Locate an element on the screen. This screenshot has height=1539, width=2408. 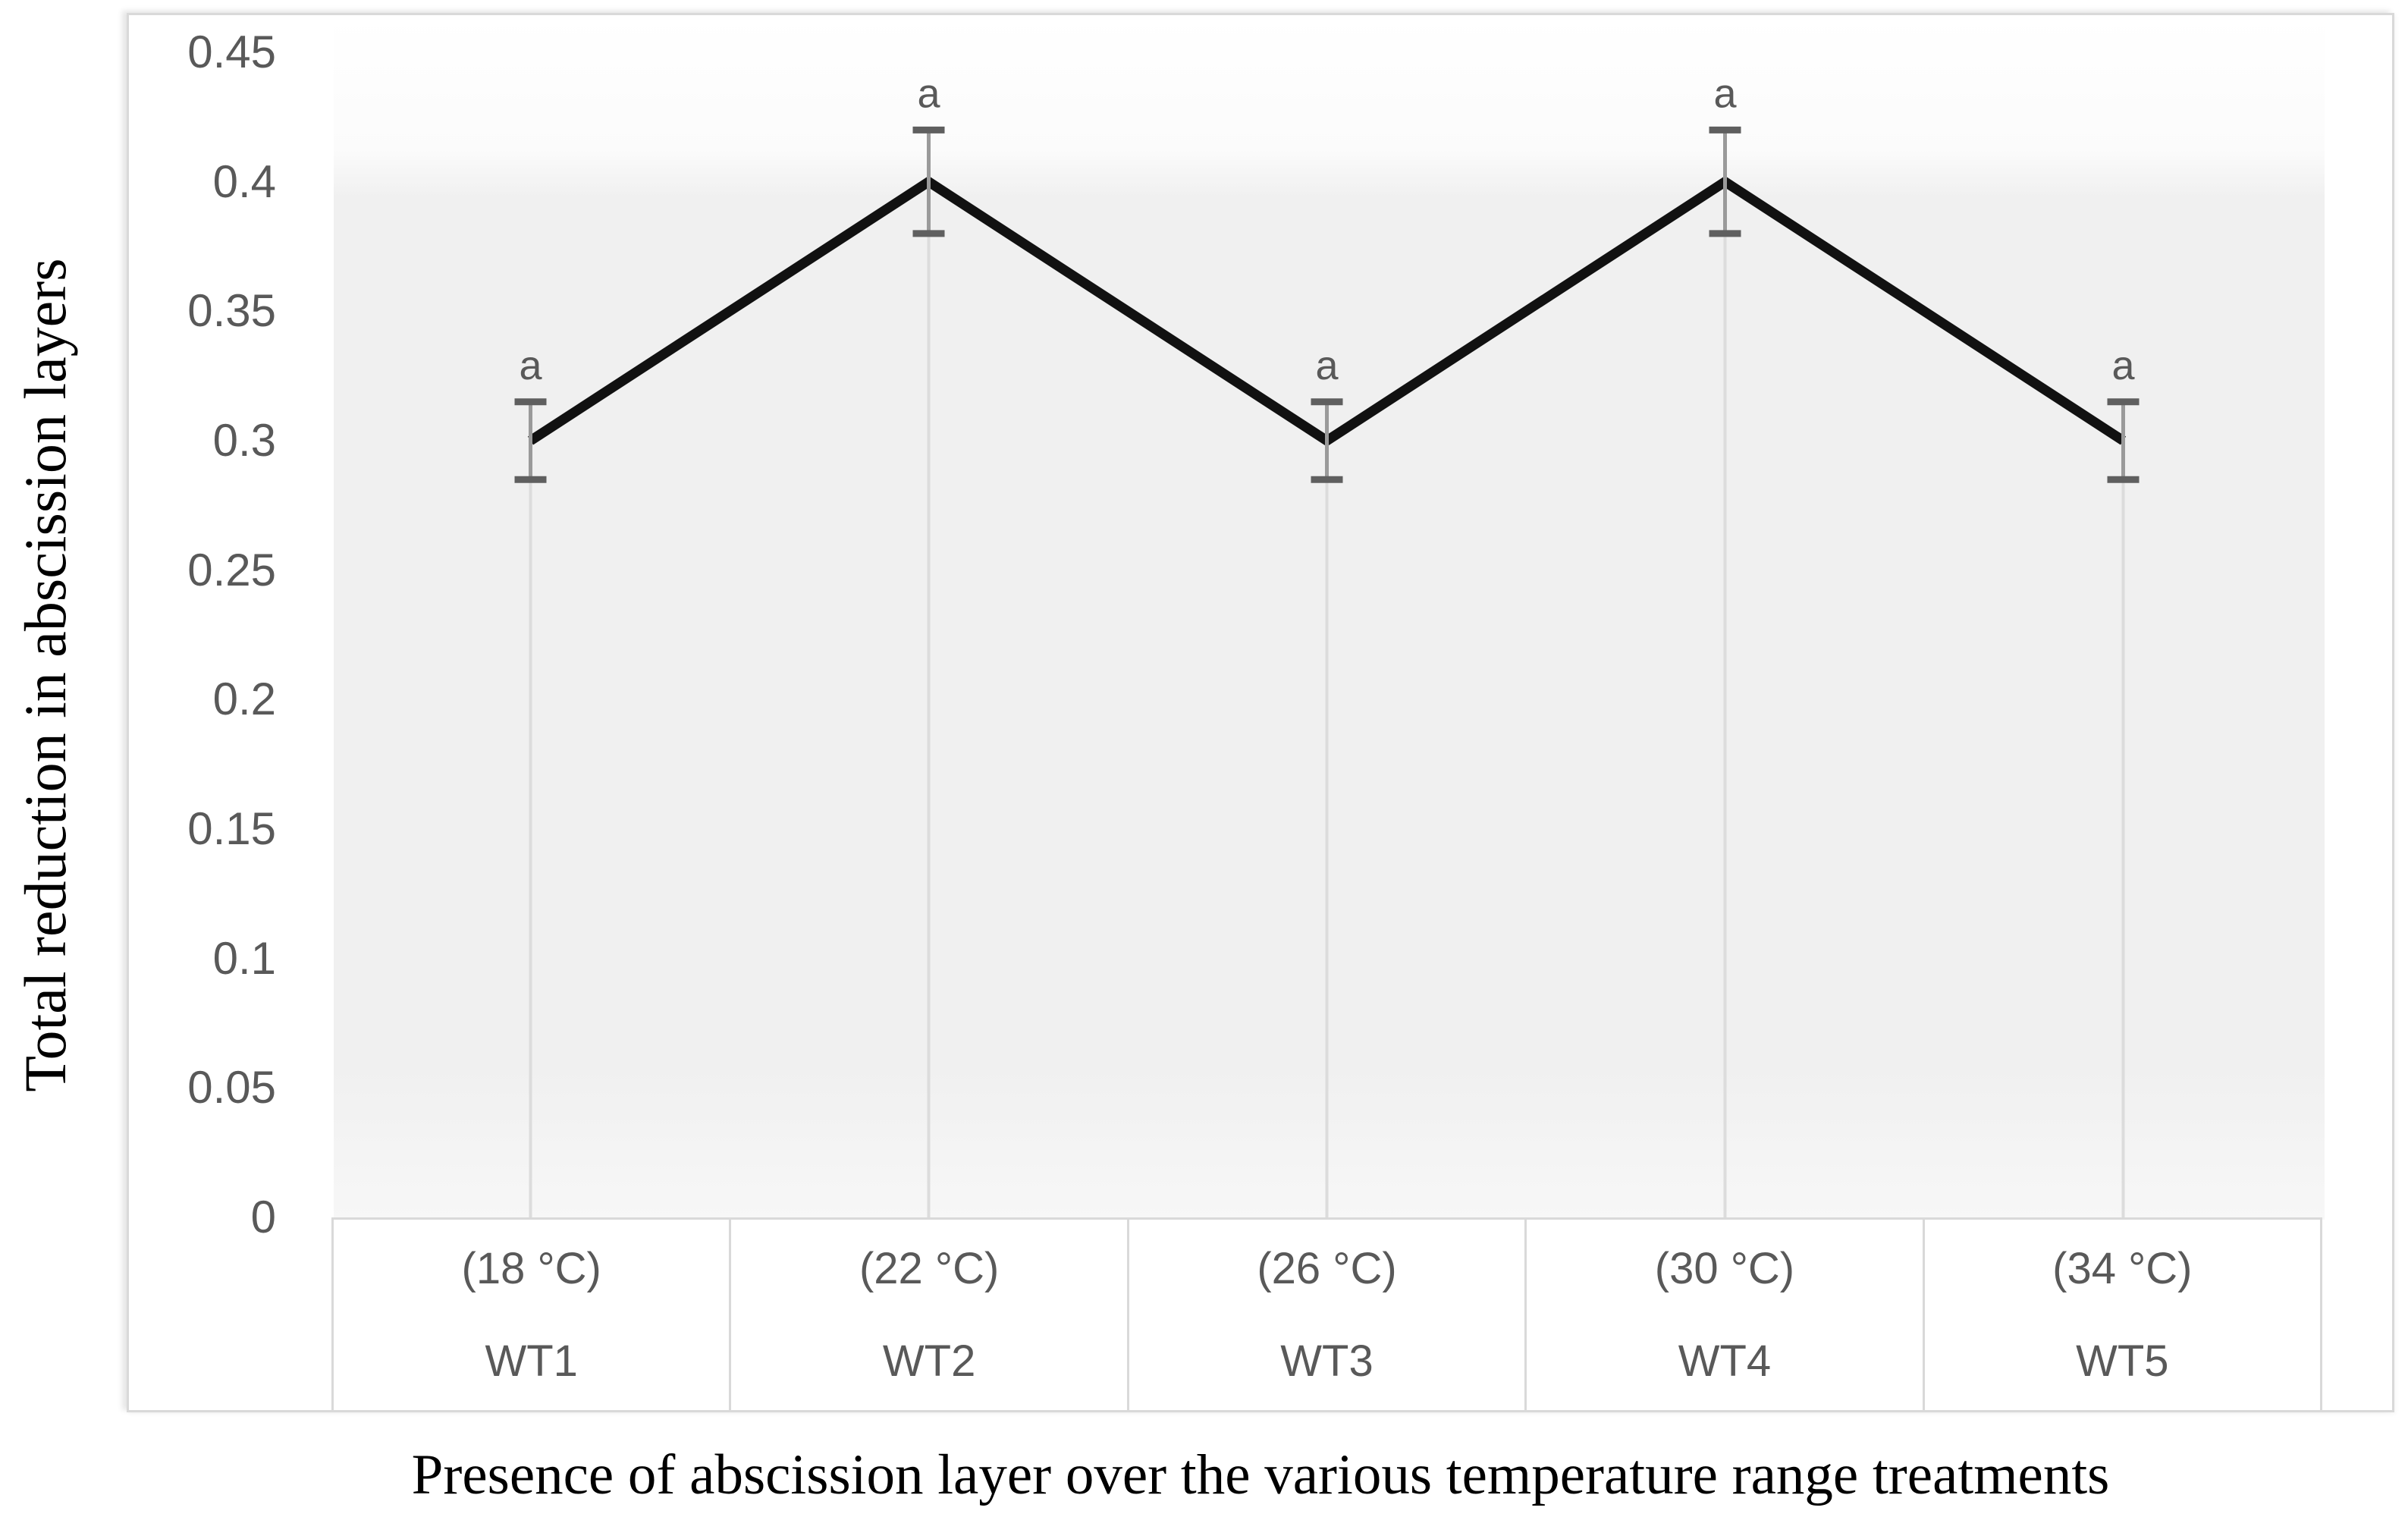
category-treatment-label: WT5 is located at coordinates (2122, 1361).